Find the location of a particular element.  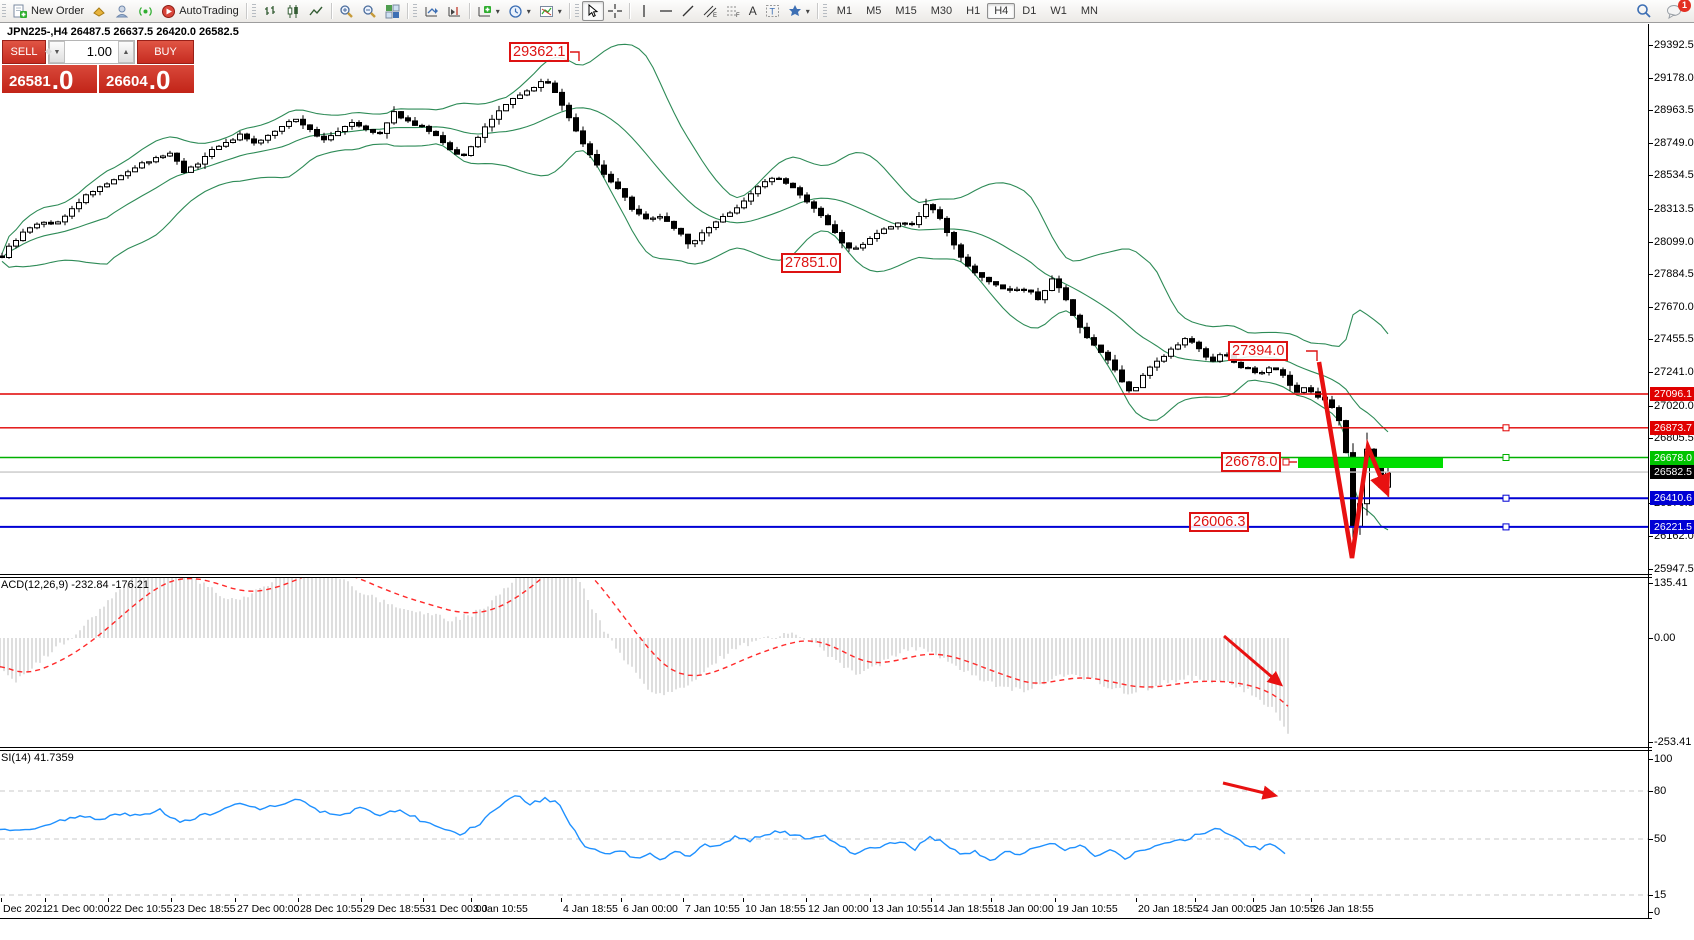

candlestick-button is located at coordinates (293, 11).